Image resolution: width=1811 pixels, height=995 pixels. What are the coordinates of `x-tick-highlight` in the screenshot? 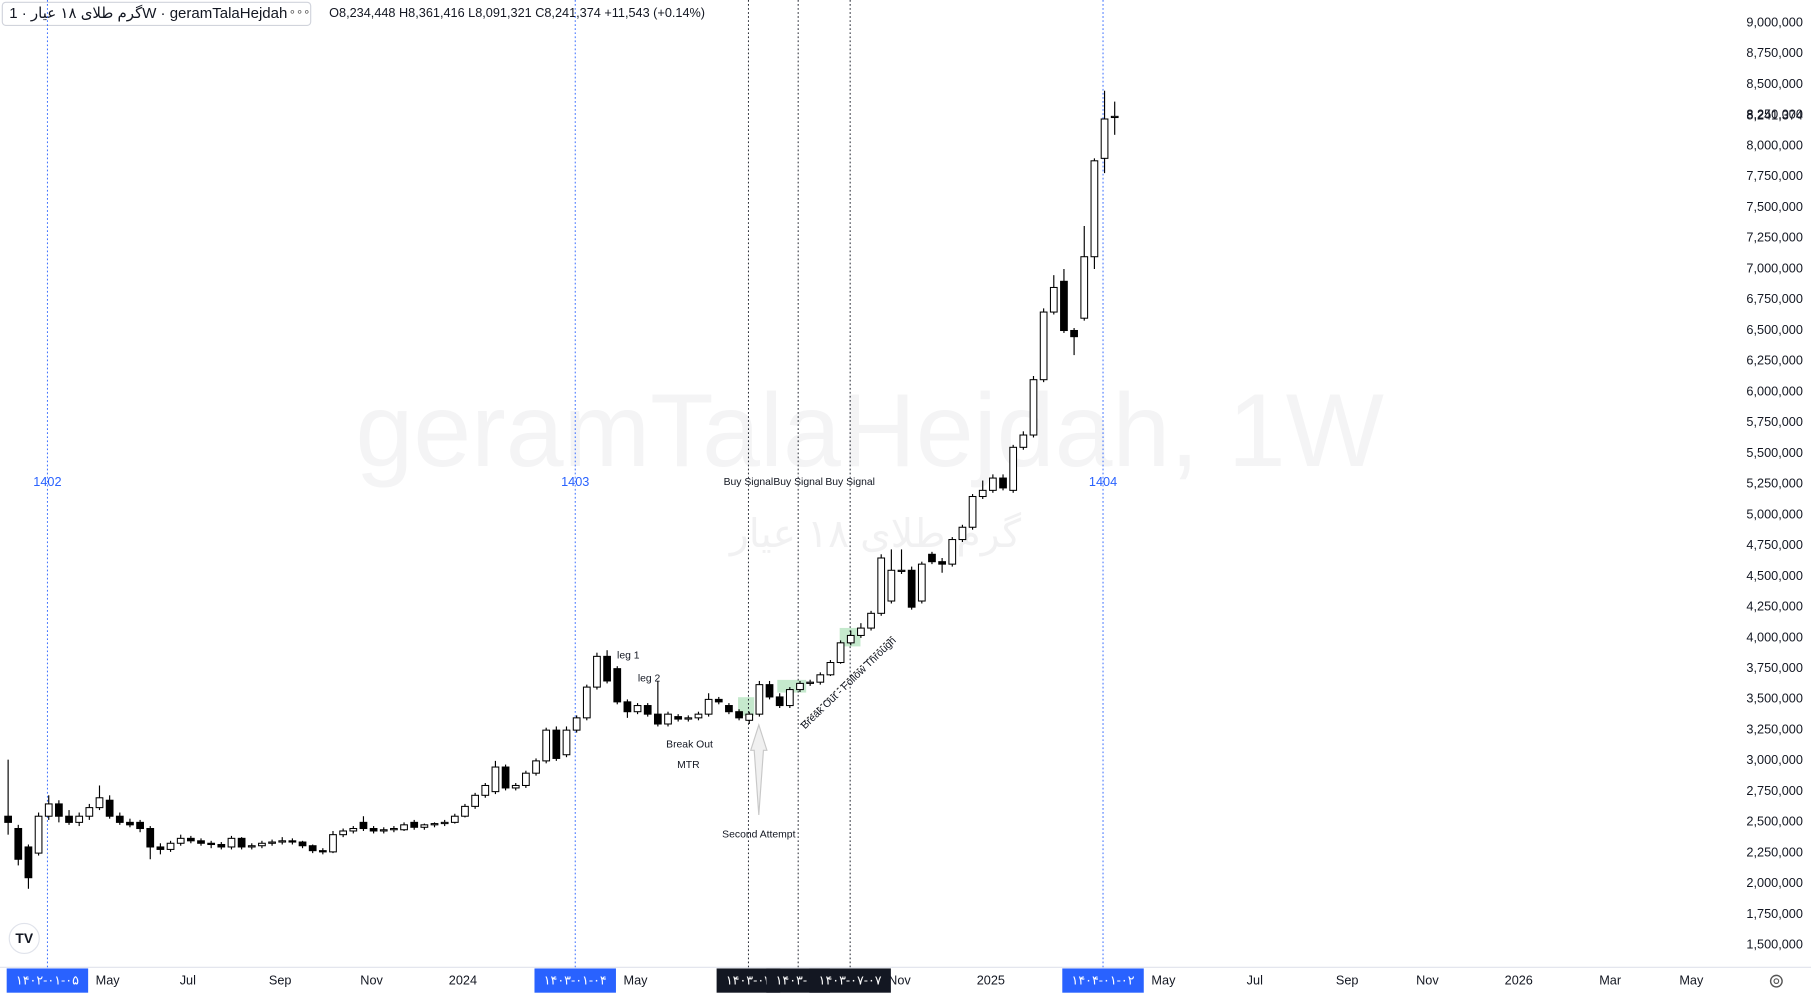 It's located at (1103, 980).